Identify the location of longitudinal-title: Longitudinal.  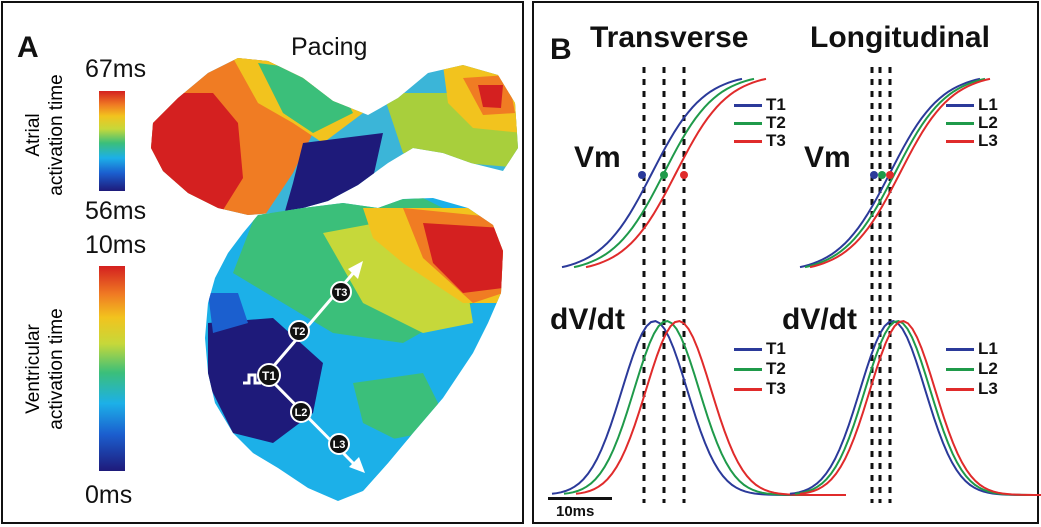
(900, 37).